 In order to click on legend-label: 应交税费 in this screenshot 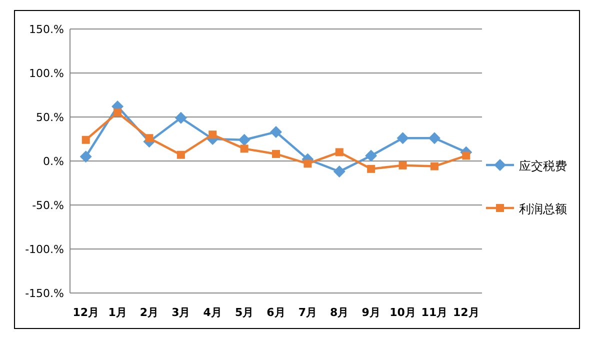, I will do `click(543, 166)`.